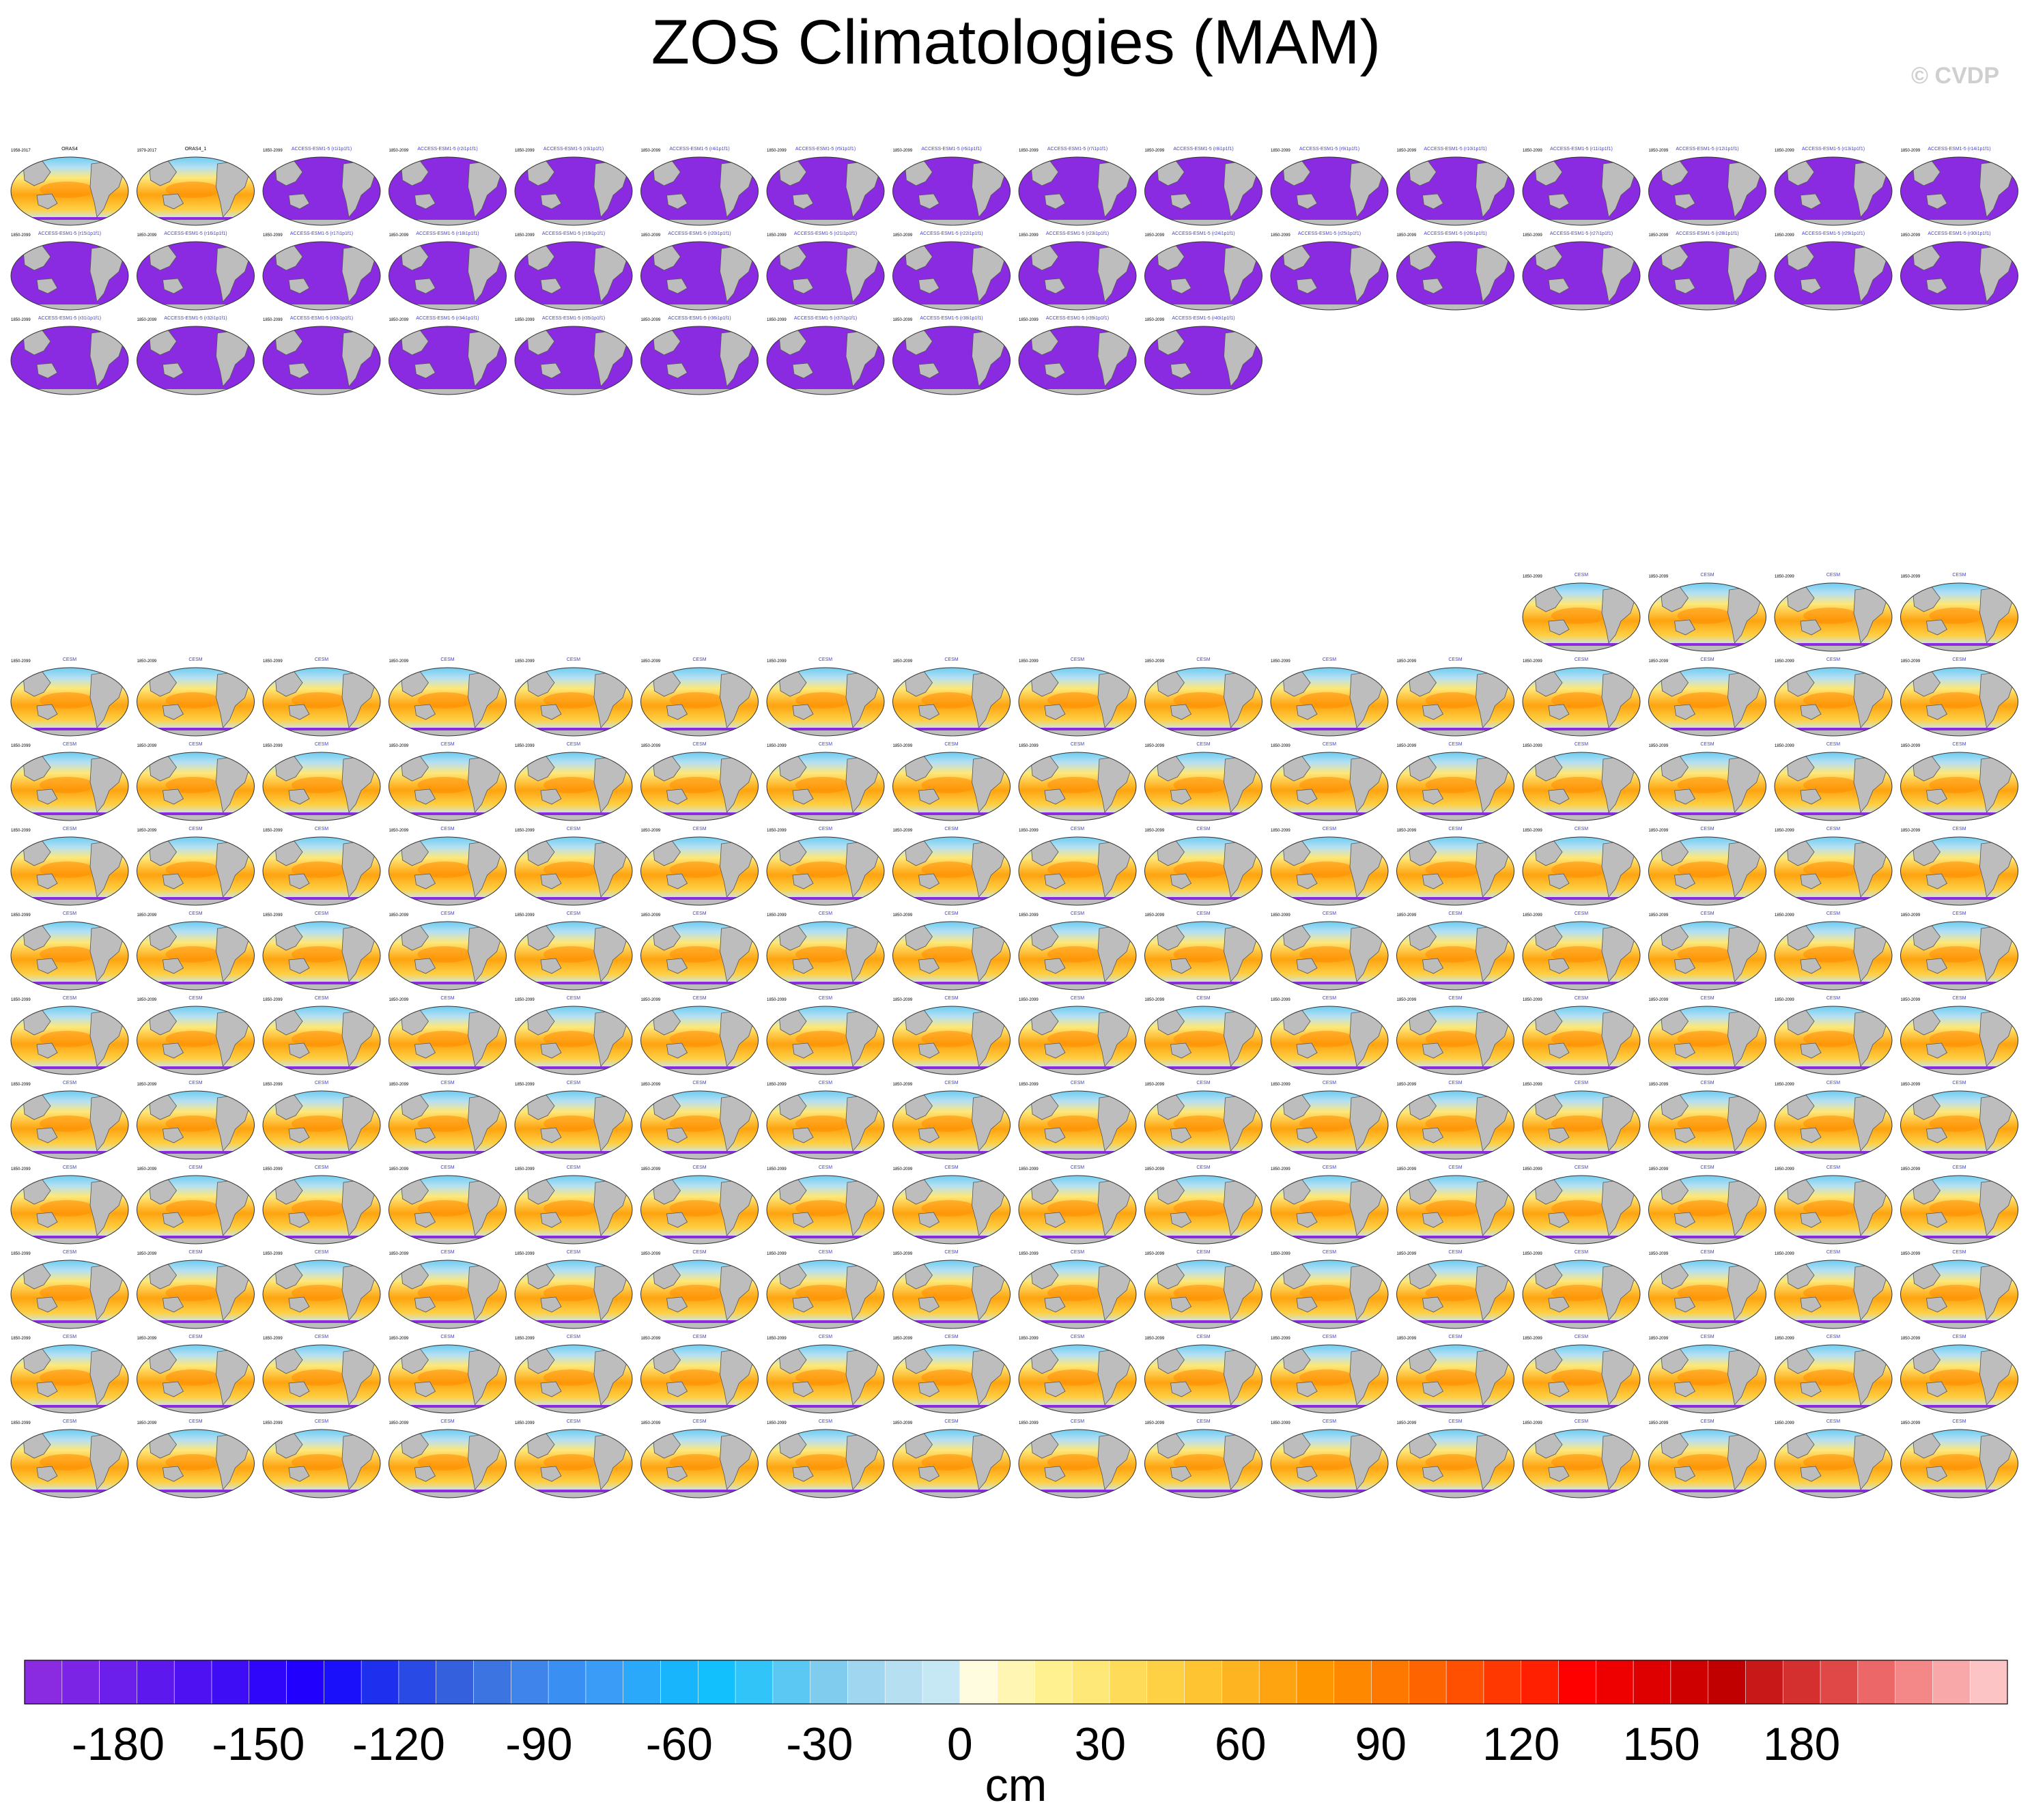  I want to click on colorbar-tick-label: -150, so click(258, 1744).